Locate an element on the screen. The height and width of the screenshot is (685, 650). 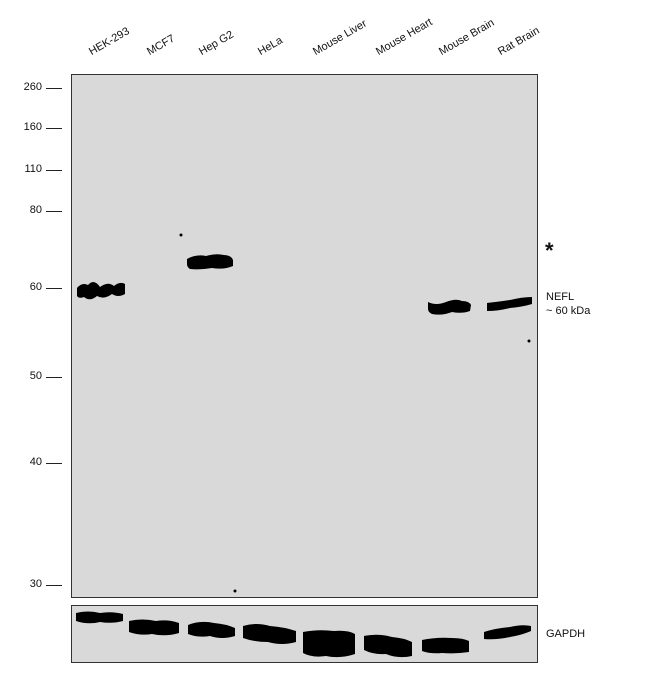
mw-label-60: 60 is located at coordinates (35, 287).